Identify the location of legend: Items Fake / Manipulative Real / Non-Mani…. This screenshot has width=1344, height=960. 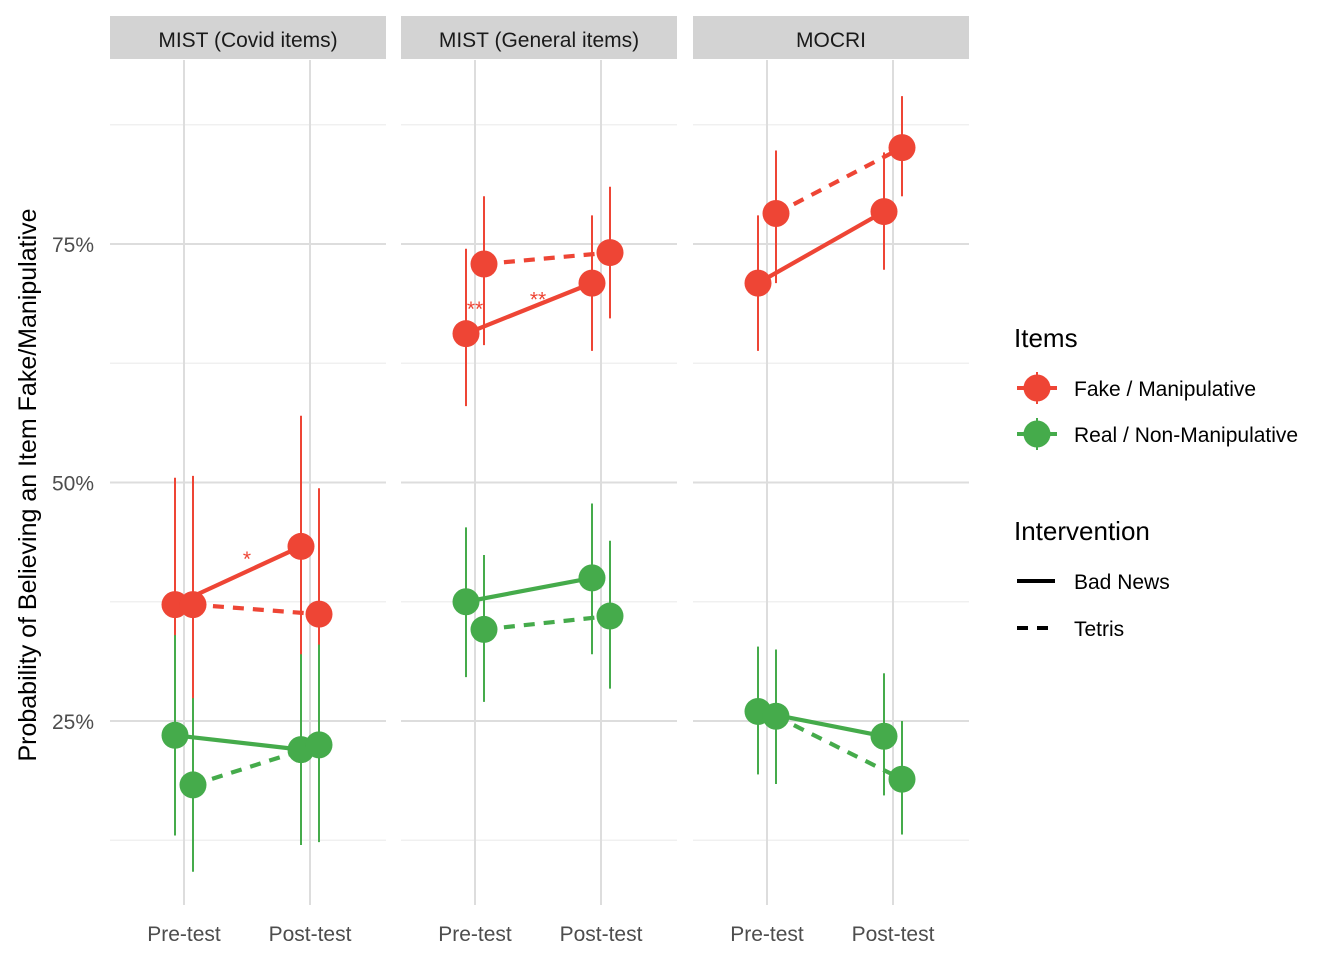
(1156, 482).